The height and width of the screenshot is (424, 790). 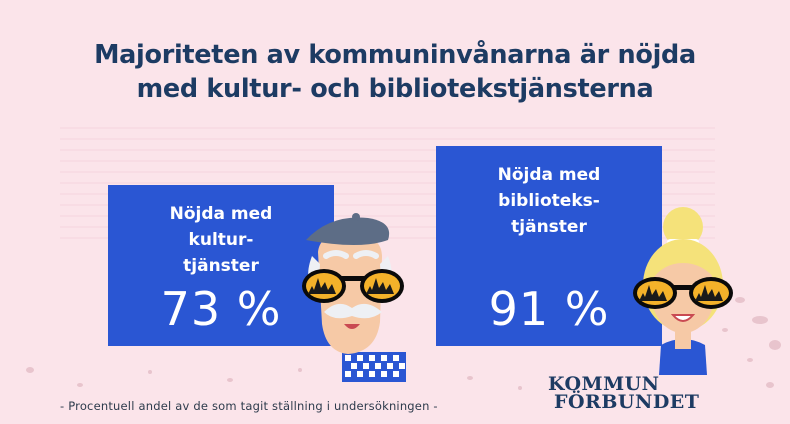 I want to click on kommunforbundet-logo: KOMMUN FÖRBUNDET, so click(x=648, y=393).